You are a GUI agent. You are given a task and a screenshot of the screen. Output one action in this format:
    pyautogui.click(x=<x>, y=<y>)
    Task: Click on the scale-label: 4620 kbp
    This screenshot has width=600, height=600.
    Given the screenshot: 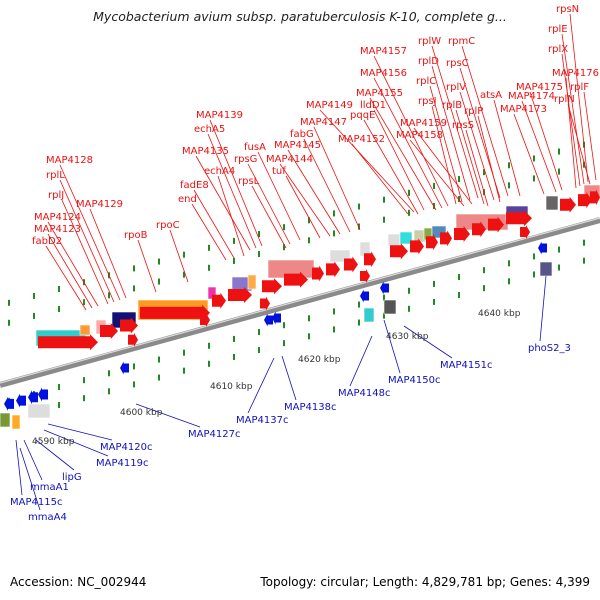 What is the action you would take?
    pyautogui.click(x=319, y=360)
    